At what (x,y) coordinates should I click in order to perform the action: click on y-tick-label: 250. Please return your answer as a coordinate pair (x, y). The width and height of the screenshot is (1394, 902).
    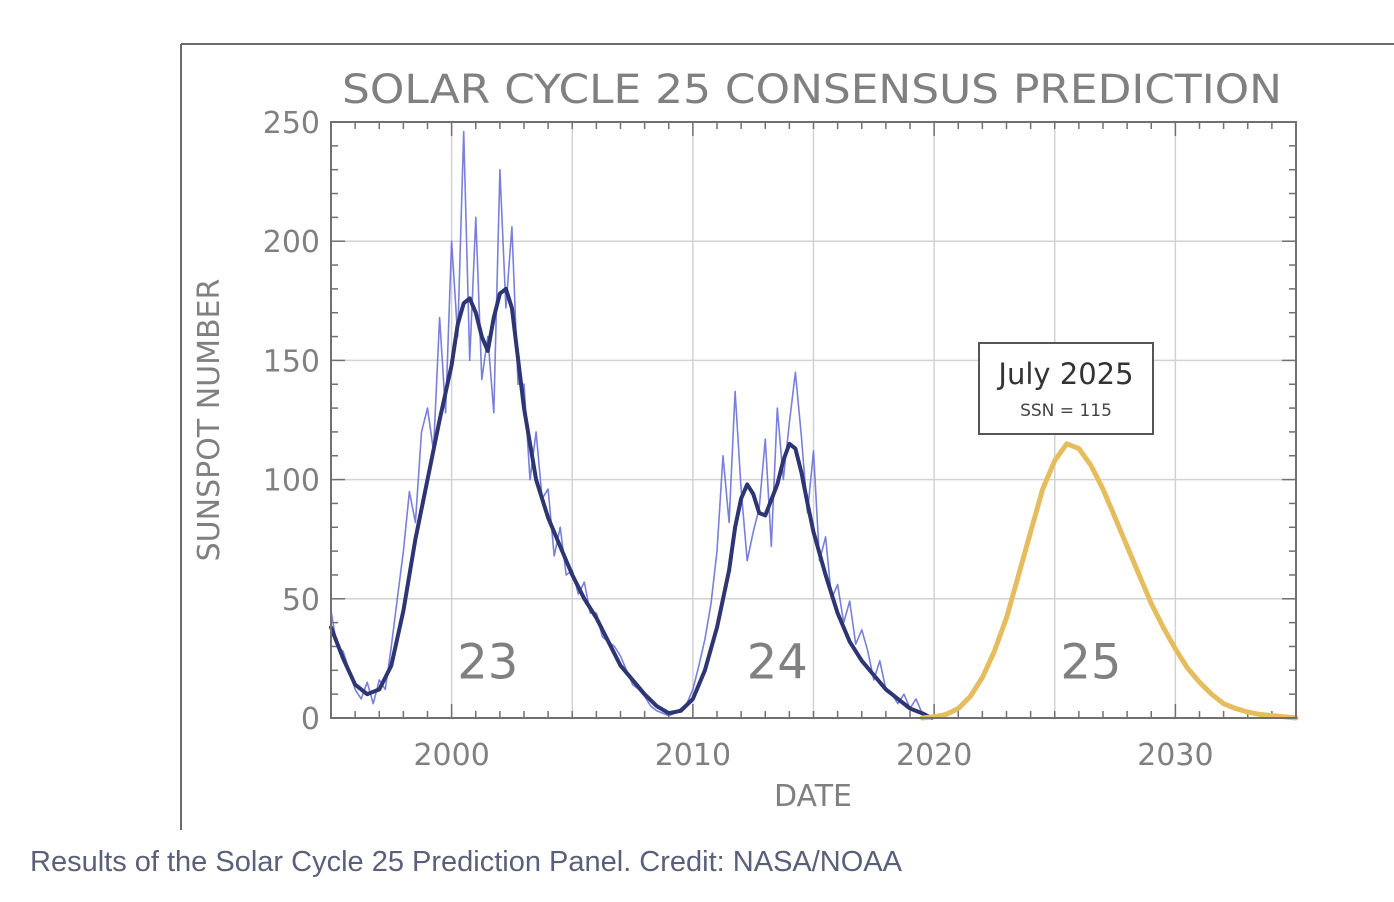
    Looking at the image, I should click on (291, 123).